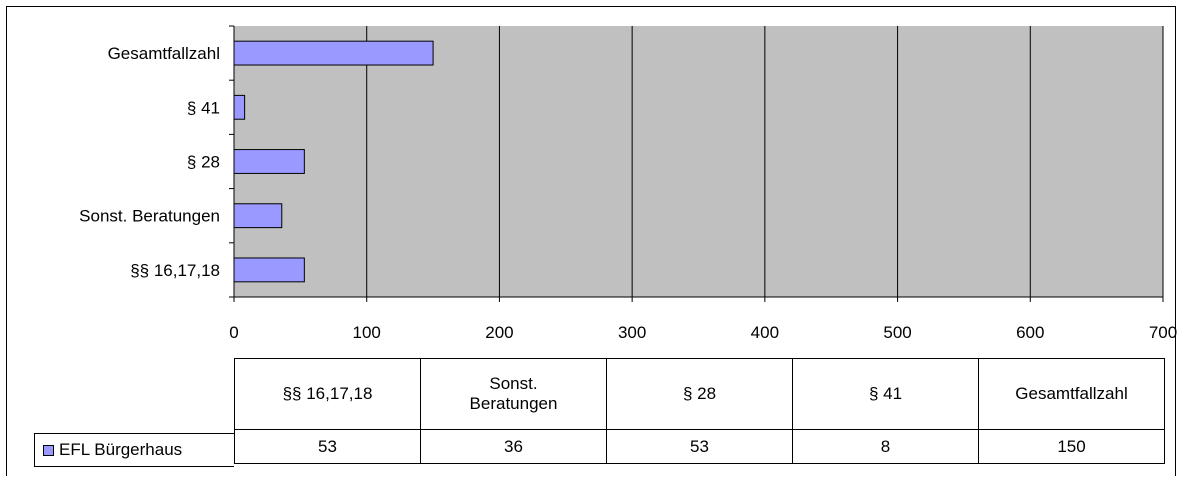 The image size is (1186, 481). What do you see at coordinates (885, 394) in the screenshot?
I see `table-header-cell: § 41` at bounding box center [885, 394].